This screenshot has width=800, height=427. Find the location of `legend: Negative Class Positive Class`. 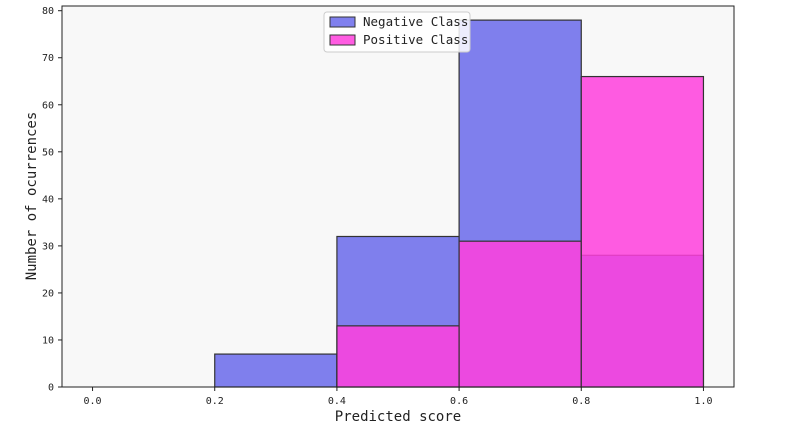

legend: Negative Class Positive Class is located at coordinates (397, 32).